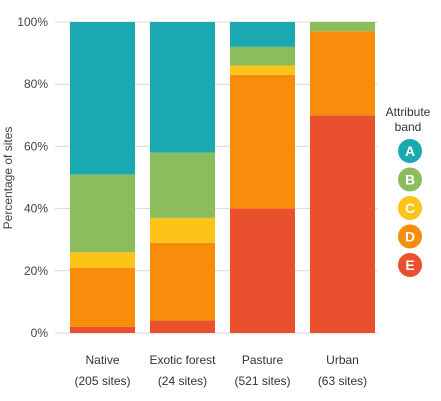  I want to click on legend-label-e: E, so click(409, 265).